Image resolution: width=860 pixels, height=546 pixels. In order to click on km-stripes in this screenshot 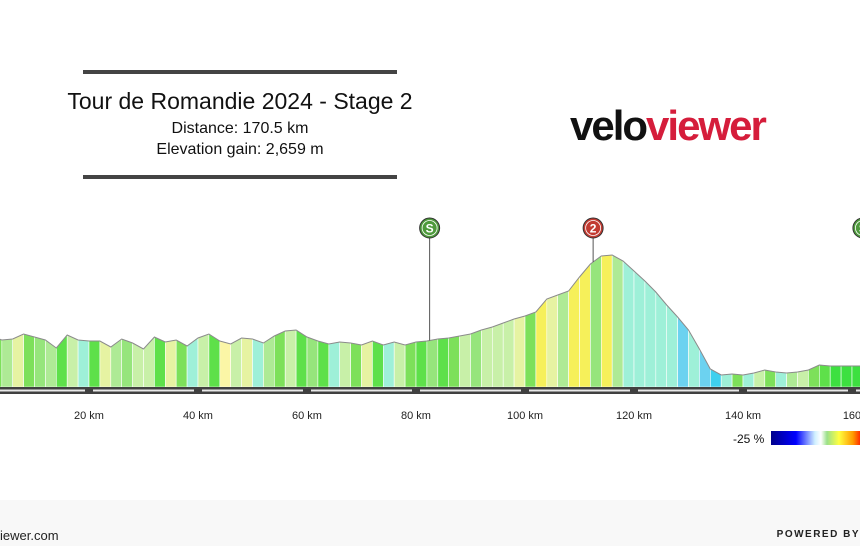, I will do `click(430, 390)`.